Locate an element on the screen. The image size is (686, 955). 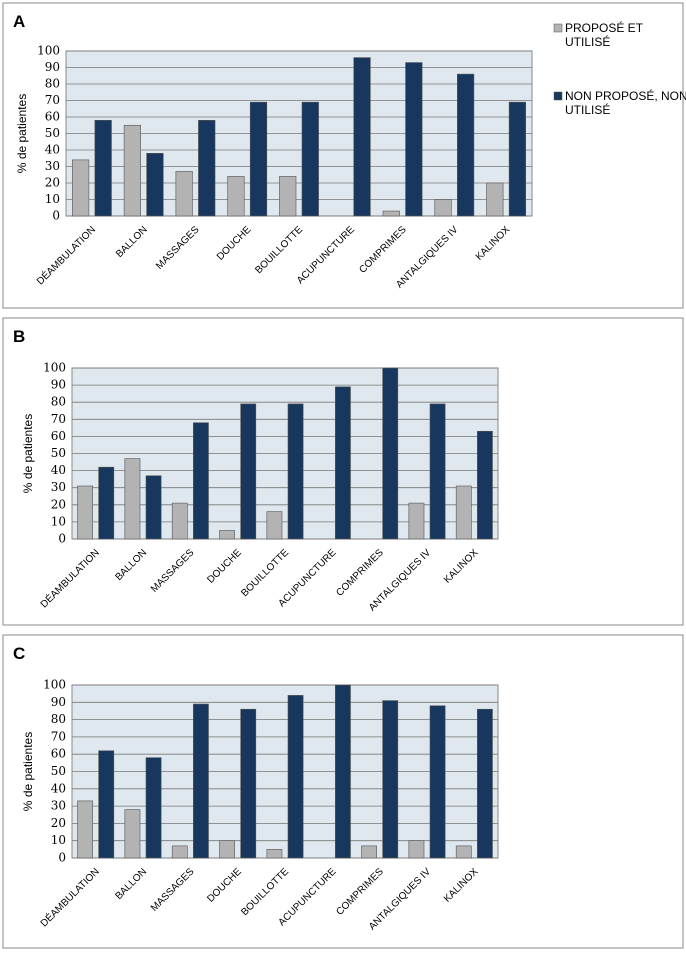
panel-letter: C is located at coordinates (19, 653).